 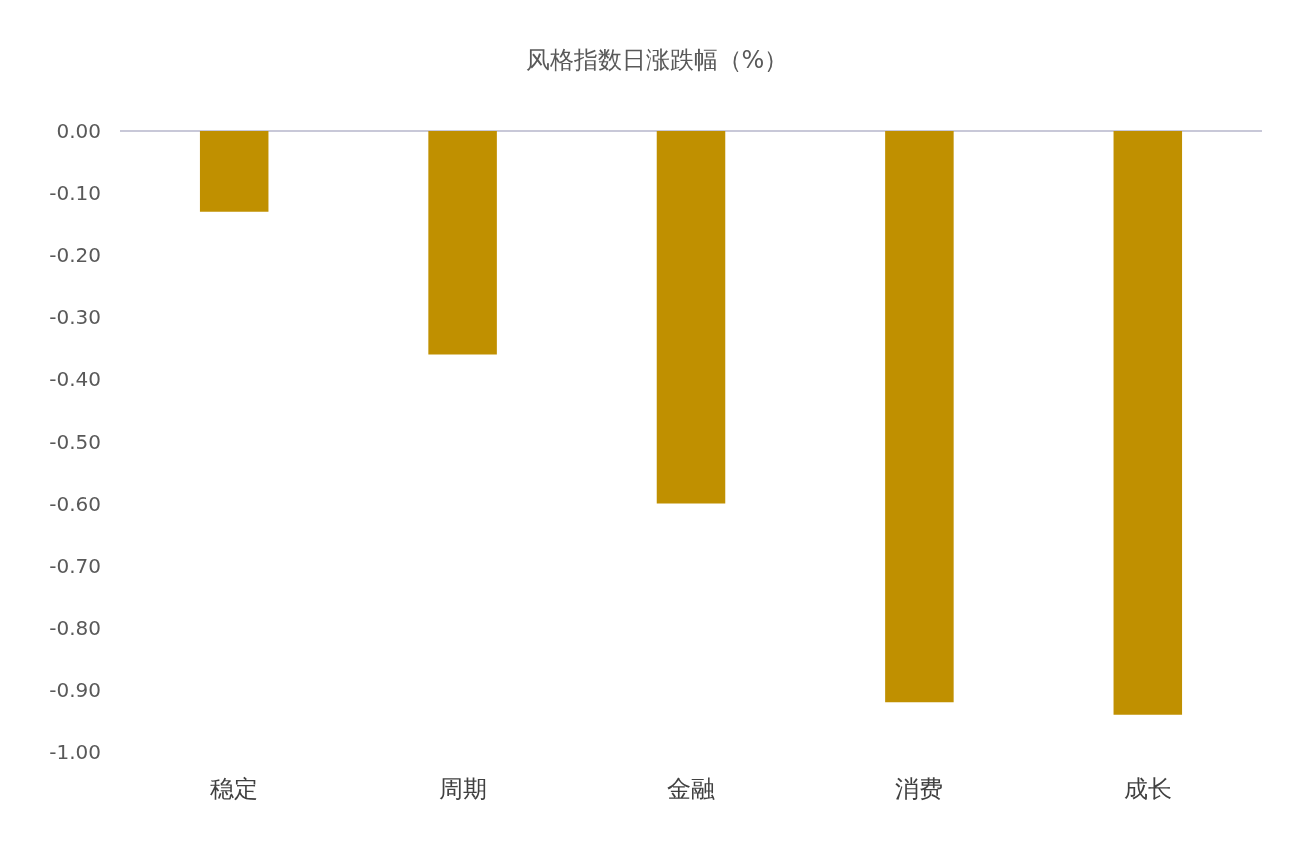 What do you see at coordinates (75, 441) in the screenshot?
I see `y-tick-label: -0.50` at bounding box center [75, 441].